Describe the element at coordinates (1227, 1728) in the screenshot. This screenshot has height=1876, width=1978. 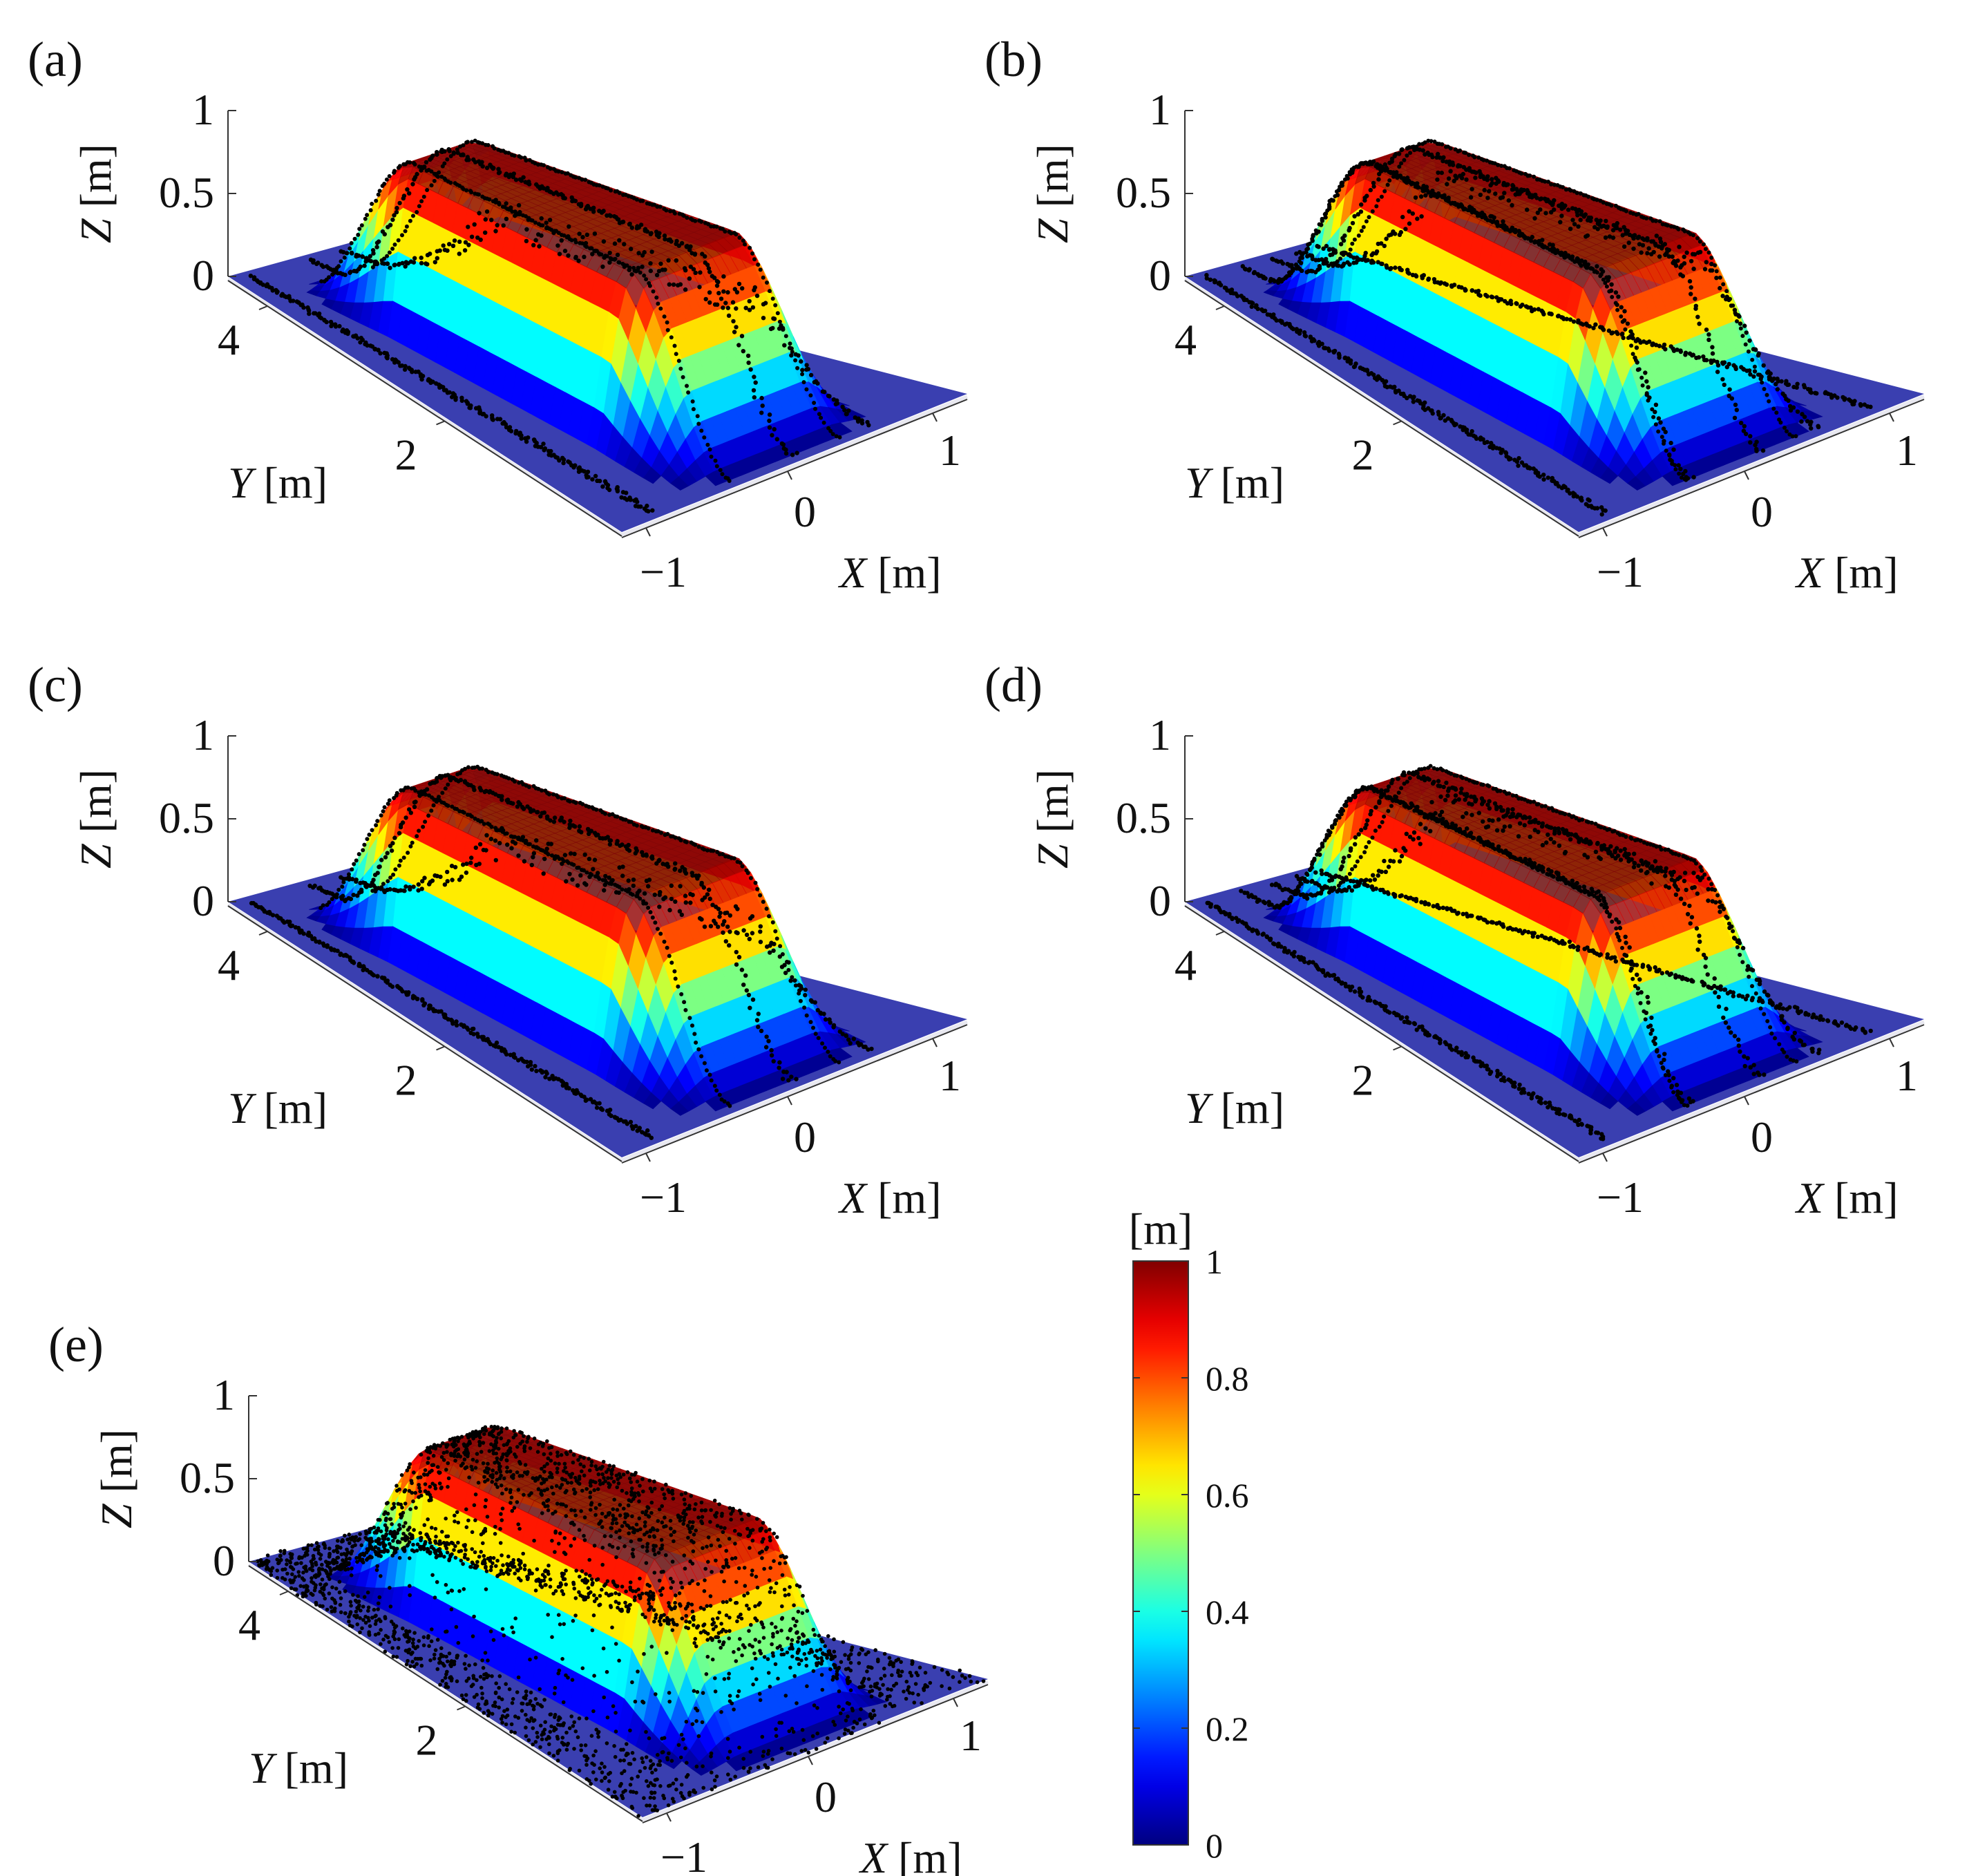
I see `colorbar-tick-label: 0.2` at that location.